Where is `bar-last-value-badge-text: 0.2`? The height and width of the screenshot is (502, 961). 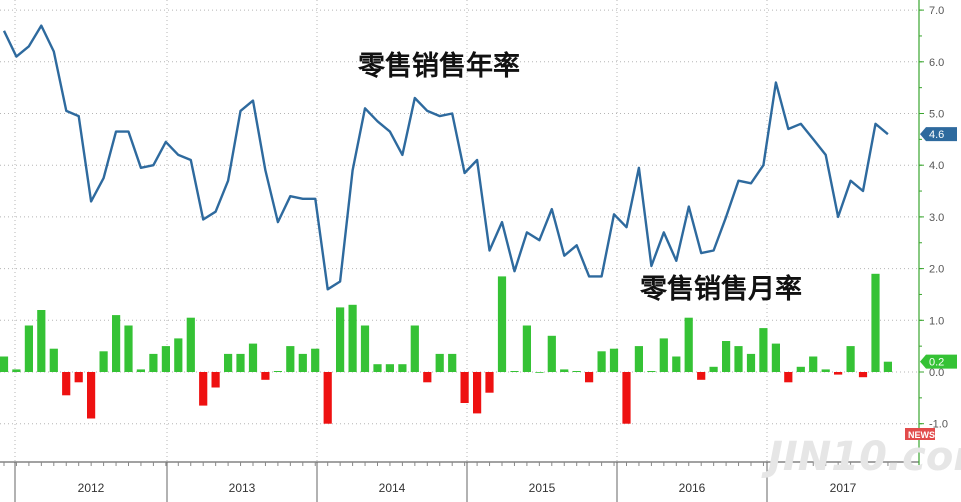 bar-last-value-badge-text: 0.2 is located at coordinates (936, 363).